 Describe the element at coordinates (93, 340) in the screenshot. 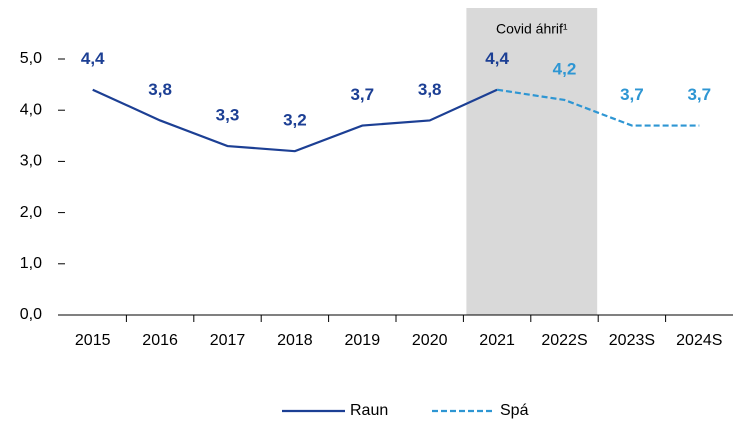

I see `x-tick-label: 2015` at that location.